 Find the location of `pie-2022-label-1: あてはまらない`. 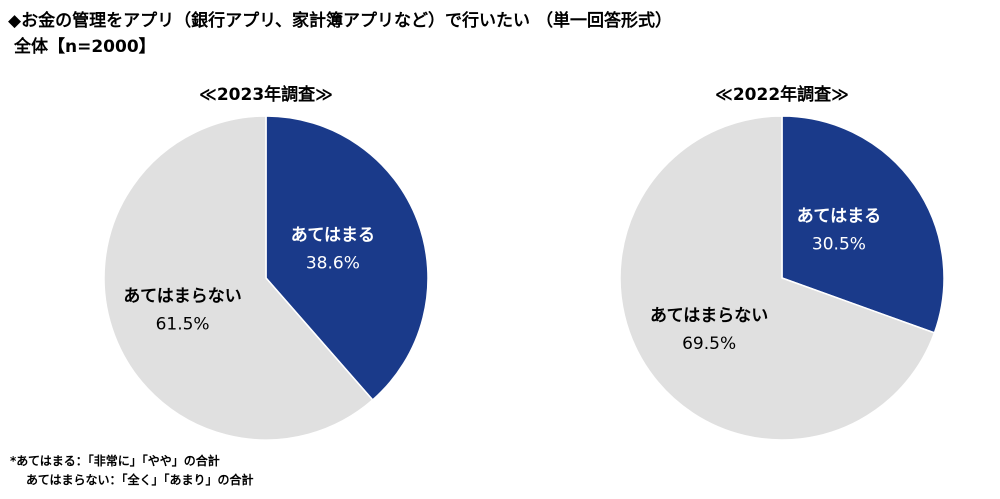

pie-2022-label-1: あてはまらない is located at coordinates (709, 316).